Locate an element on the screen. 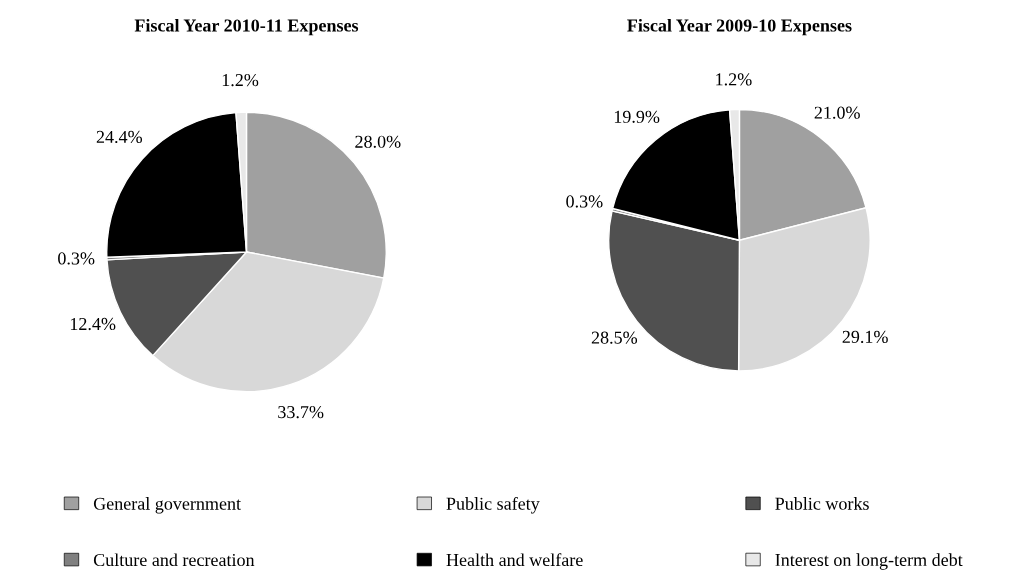  legend-label: General government is located at coordinates (167, 505).